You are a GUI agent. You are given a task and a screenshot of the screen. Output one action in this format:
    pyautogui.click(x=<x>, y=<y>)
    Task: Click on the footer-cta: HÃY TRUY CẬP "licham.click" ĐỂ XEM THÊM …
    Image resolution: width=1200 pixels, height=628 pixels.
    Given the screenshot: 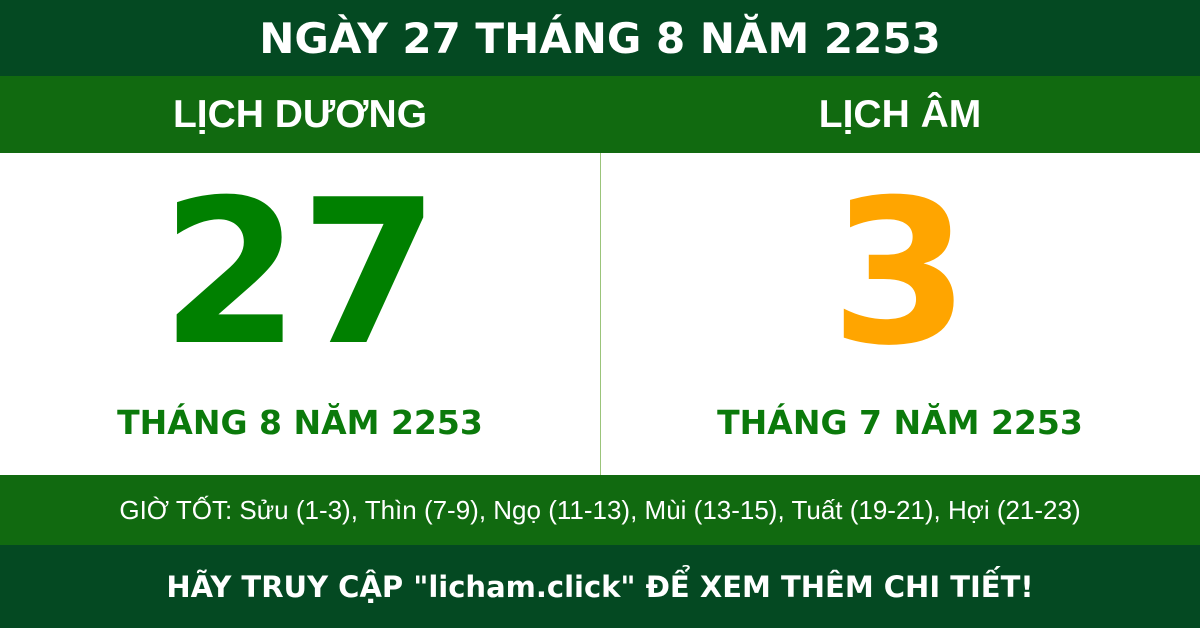 What is the action you would take?
    pyautogui.click(x=600, y=586)
    